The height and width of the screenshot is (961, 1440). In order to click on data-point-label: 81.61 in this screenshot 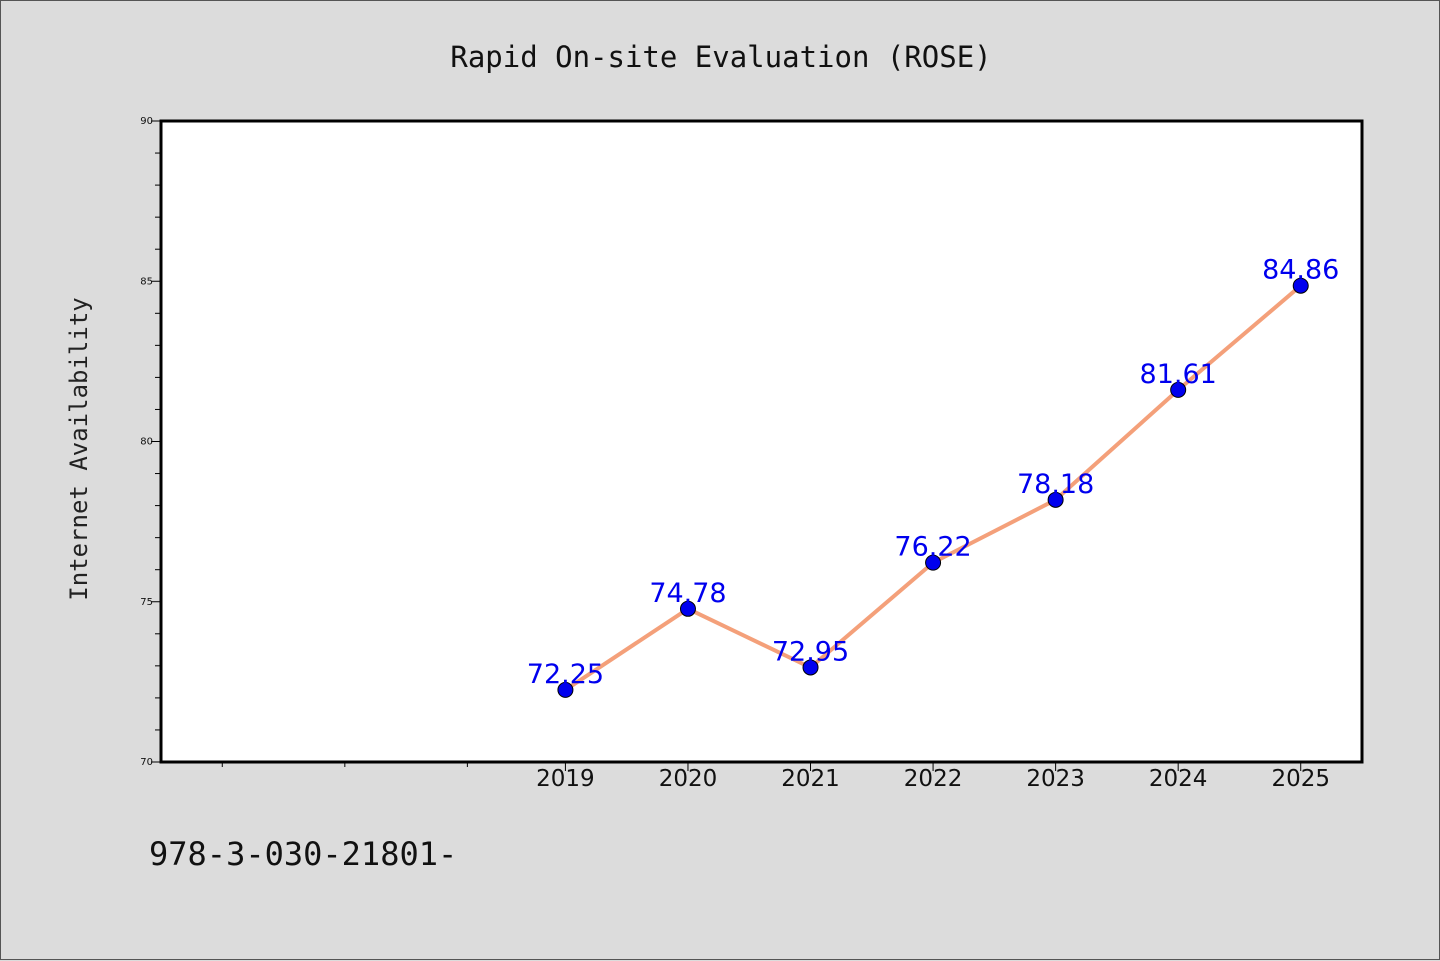, I will do `click(1178, 374)`.